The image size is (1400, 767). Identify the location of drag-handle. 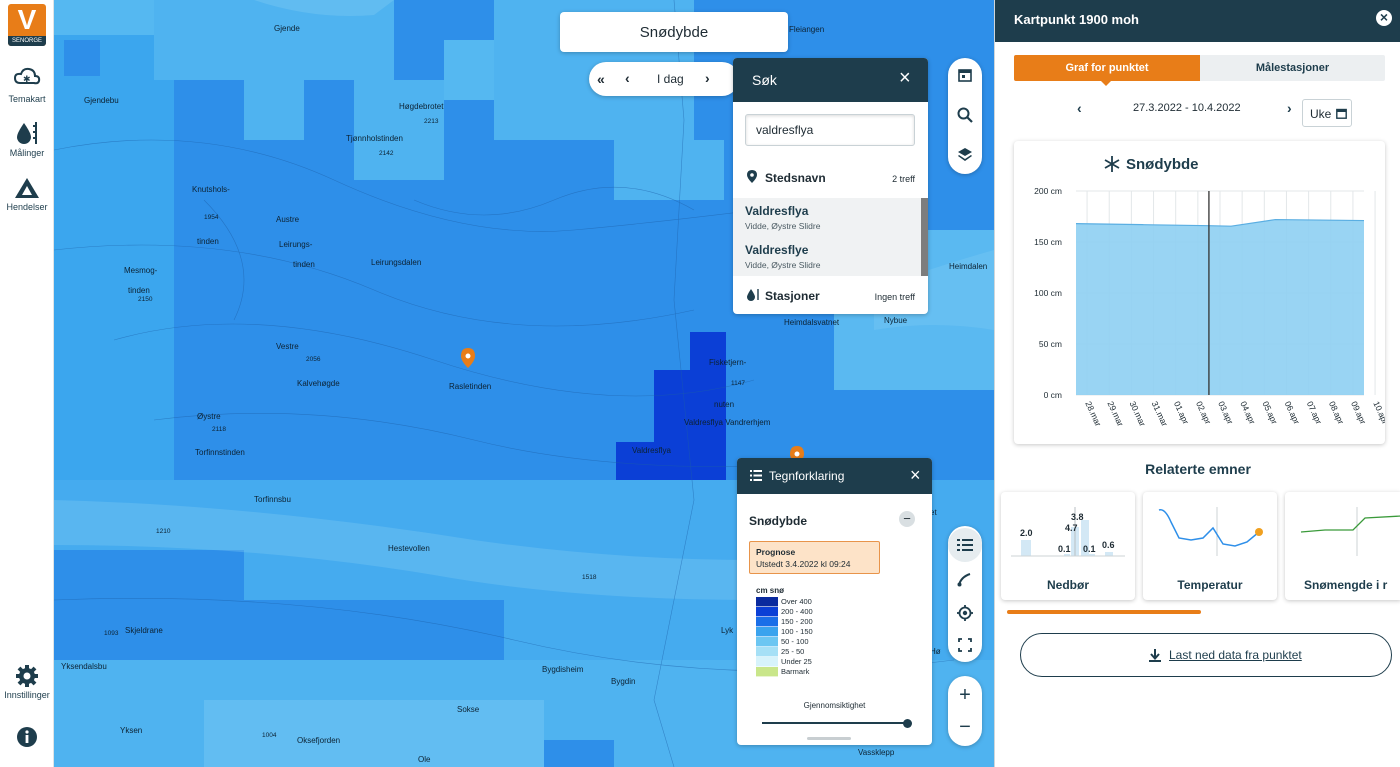
(829, 738).